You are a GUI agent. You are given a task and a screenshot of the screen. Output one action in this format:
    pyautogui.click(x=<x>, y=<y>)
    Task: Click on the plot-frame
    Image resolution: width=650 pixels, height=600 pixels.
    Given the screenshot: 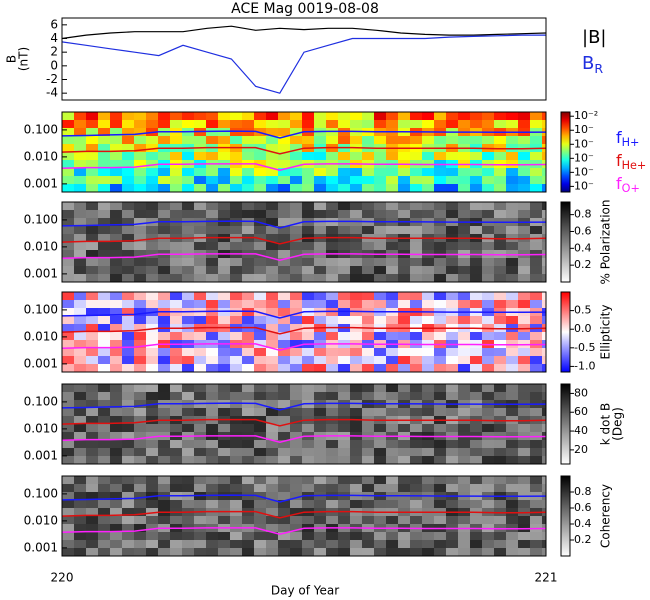 What is the action you would take?
    pyautogui.click(x=304, y=59)
    